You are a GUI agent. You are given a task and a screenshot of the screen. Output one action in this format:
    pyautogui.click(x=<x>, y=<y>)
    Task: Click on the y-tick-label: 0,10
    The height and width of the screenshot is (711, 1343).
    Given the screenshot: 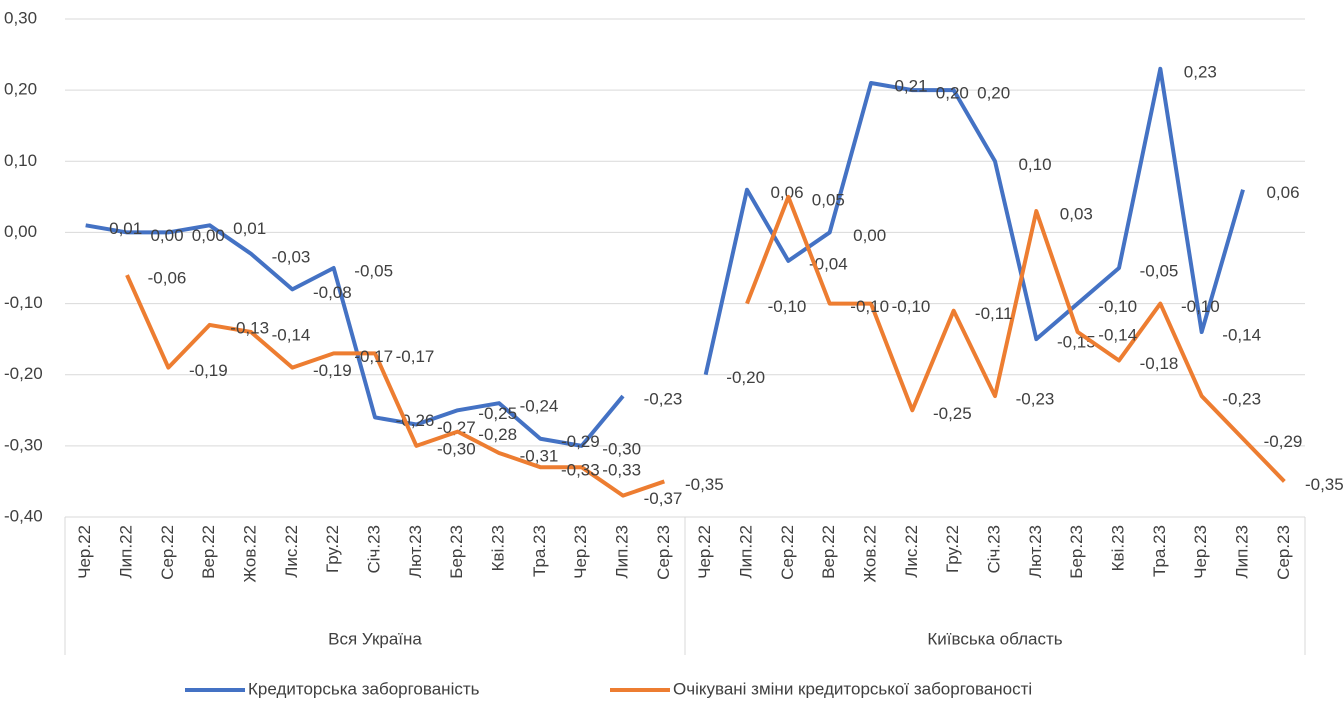 What is the action you would take?
    pyautogui.click(x=20, y=160)
    